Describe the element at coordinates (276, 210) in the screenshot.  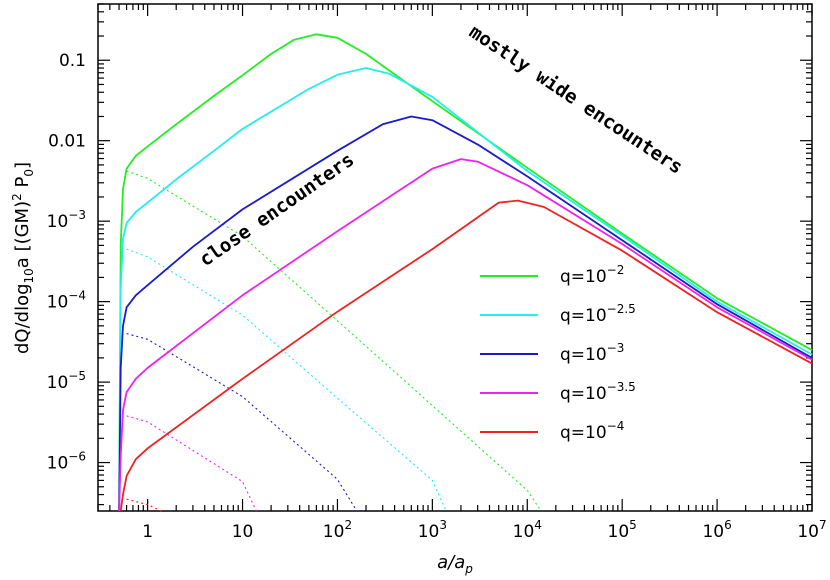
I see `annotation-0: close encounters` at that location.